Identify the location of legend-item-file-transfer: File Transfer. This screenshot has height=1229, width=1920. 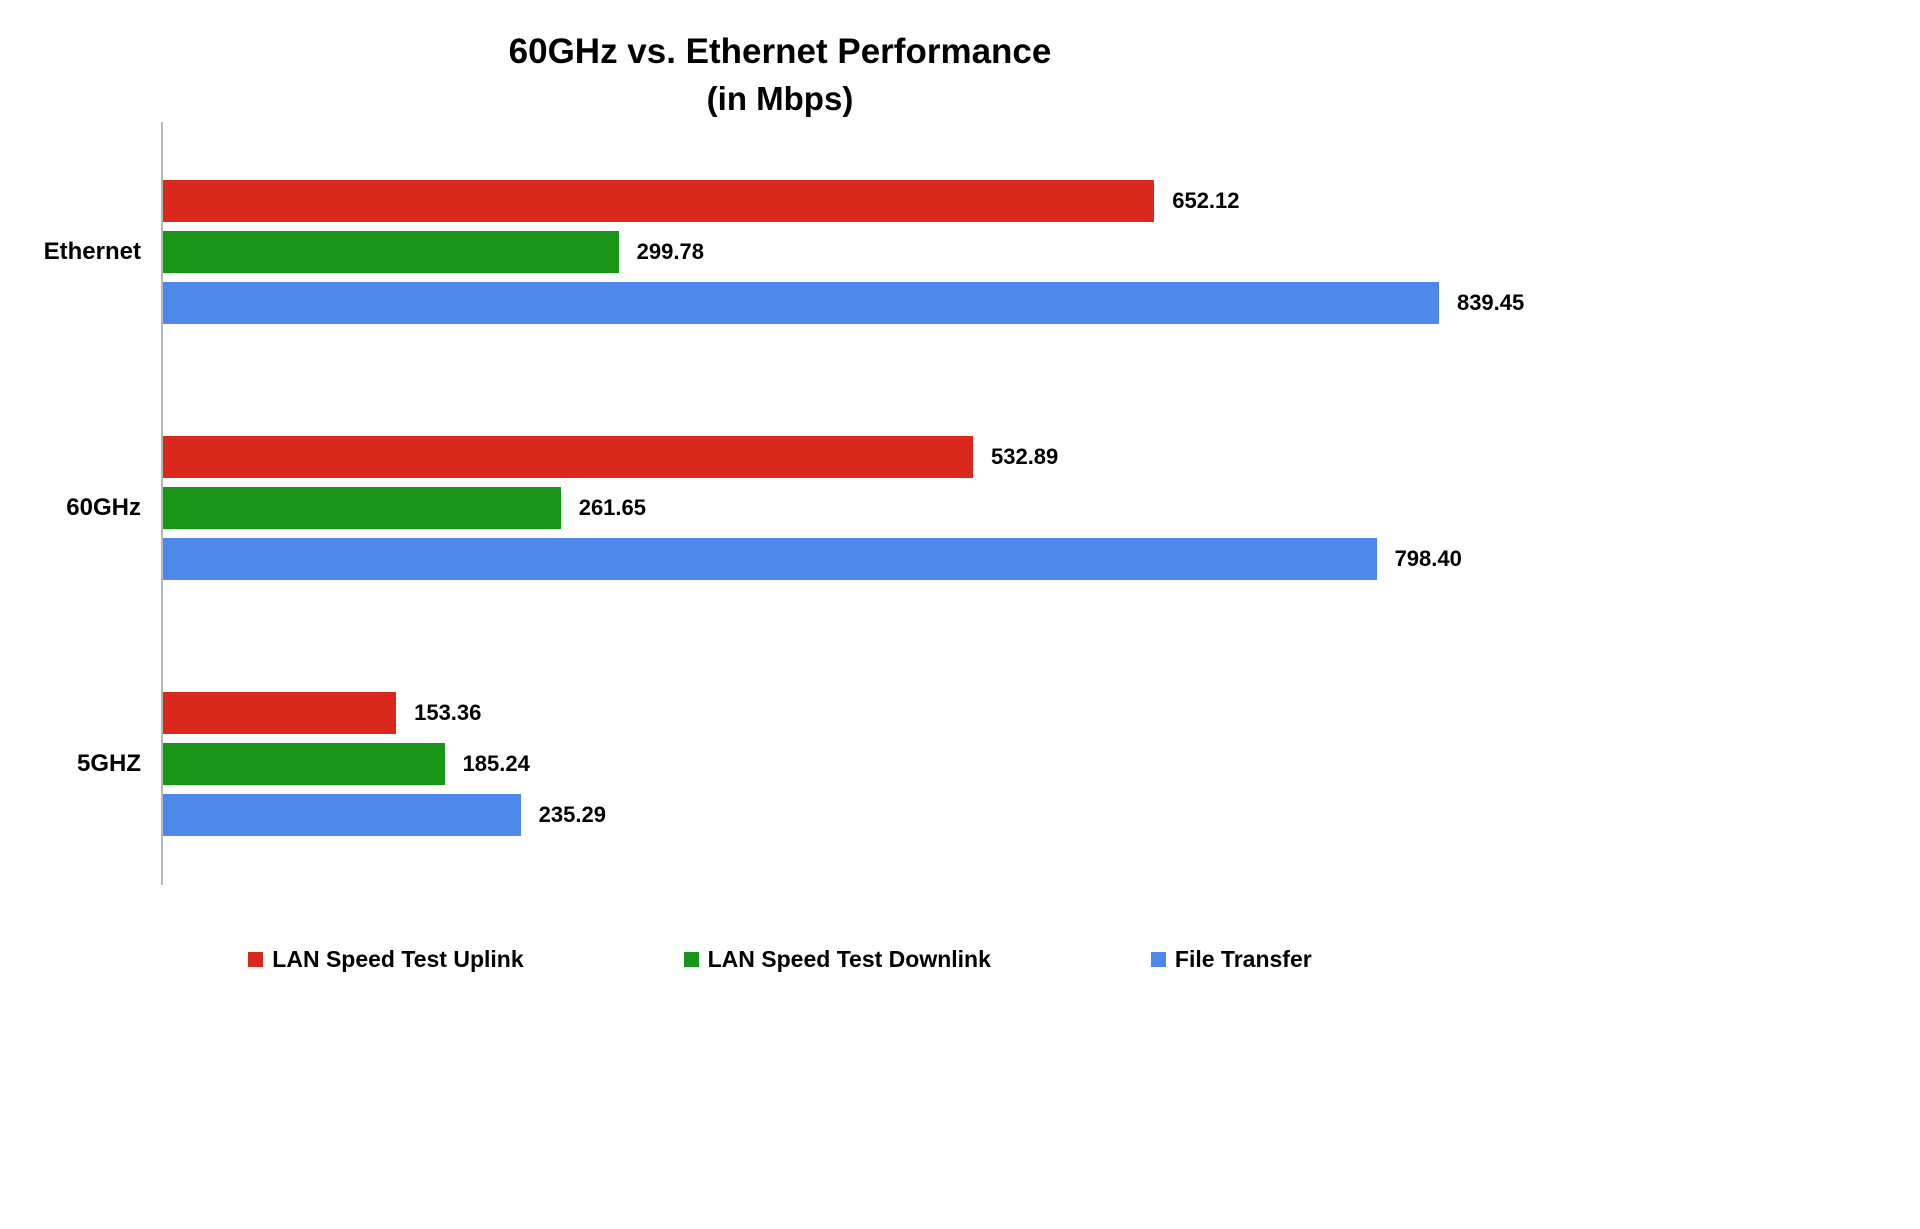
(1231, 959).